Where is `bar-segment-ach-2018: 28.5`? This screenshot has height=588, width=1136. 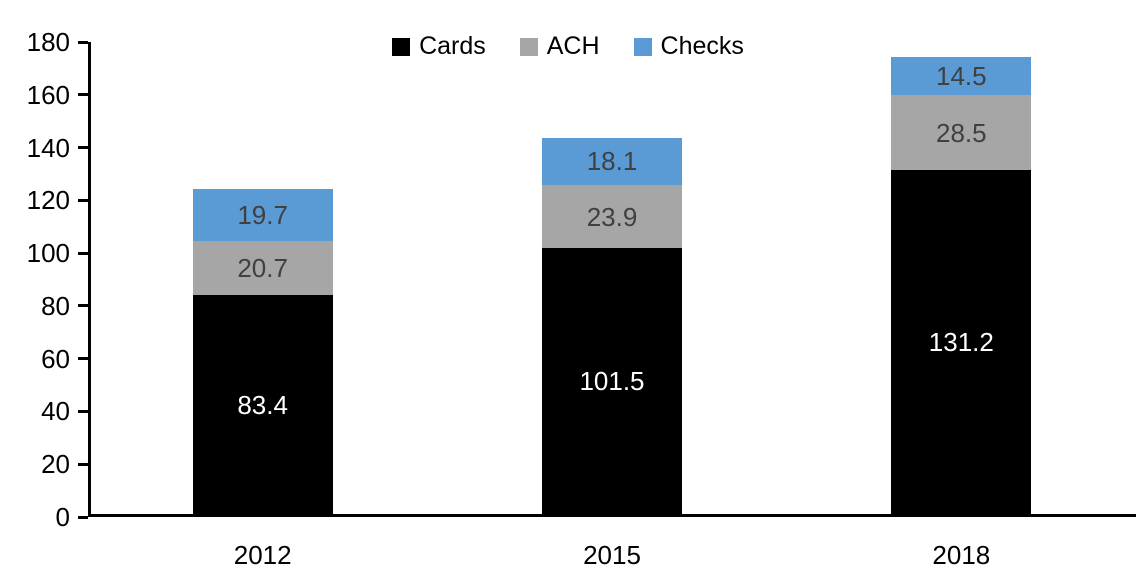
bar-segment-ach-2018: 28.5 is located at coordinates (961, 132).